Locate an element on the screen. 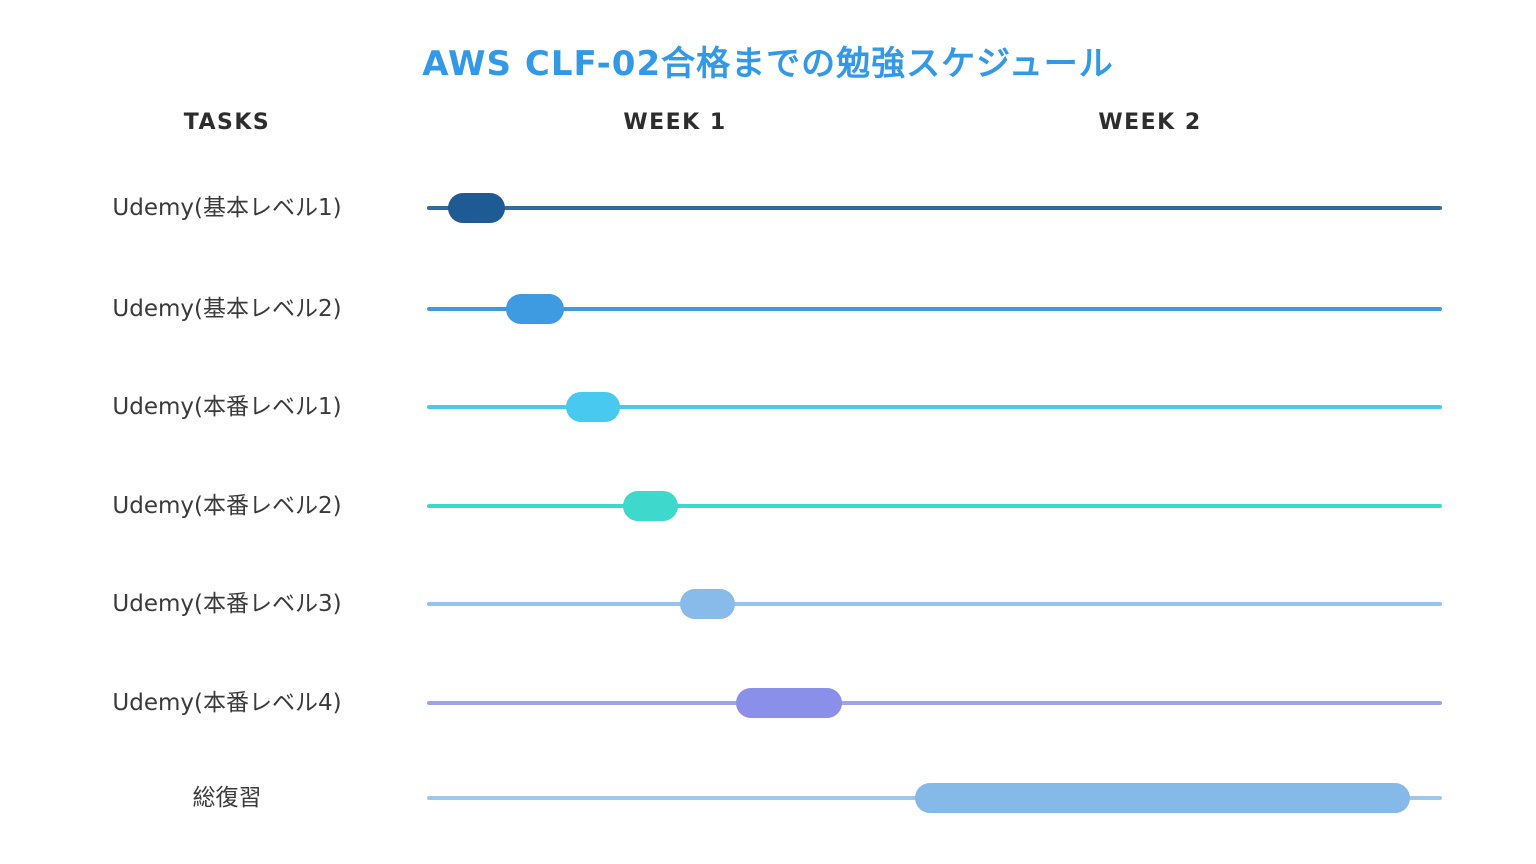 Image resolution: width=1536 pixels, height=864 pixels. task-row: Udemy(基本レベル2) is located at coordinates (768, 309).